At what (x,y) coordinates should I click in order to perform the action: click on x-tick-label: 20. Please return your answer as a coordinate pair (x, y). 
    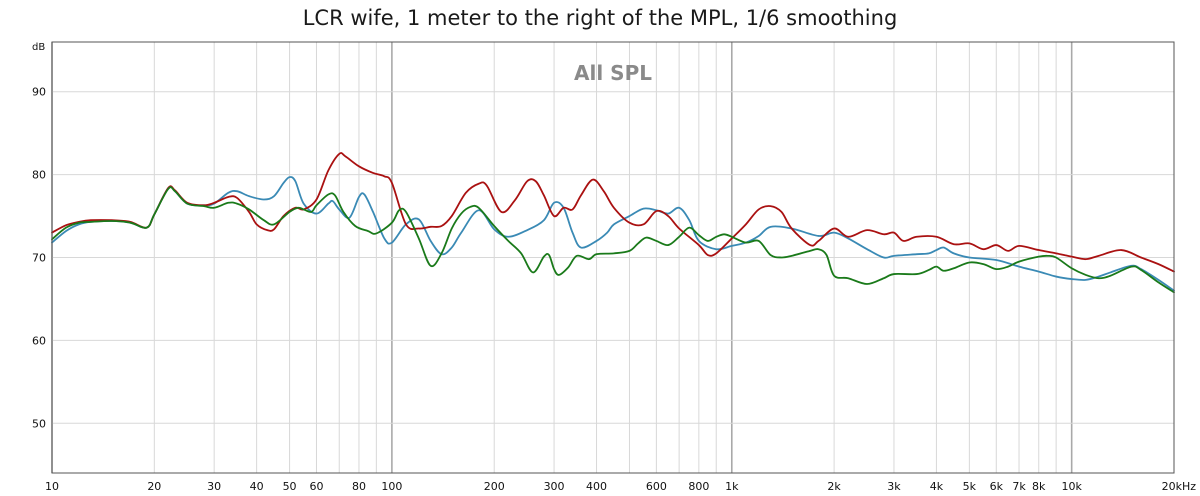
    Looking at the image, I should click on (154, 486).